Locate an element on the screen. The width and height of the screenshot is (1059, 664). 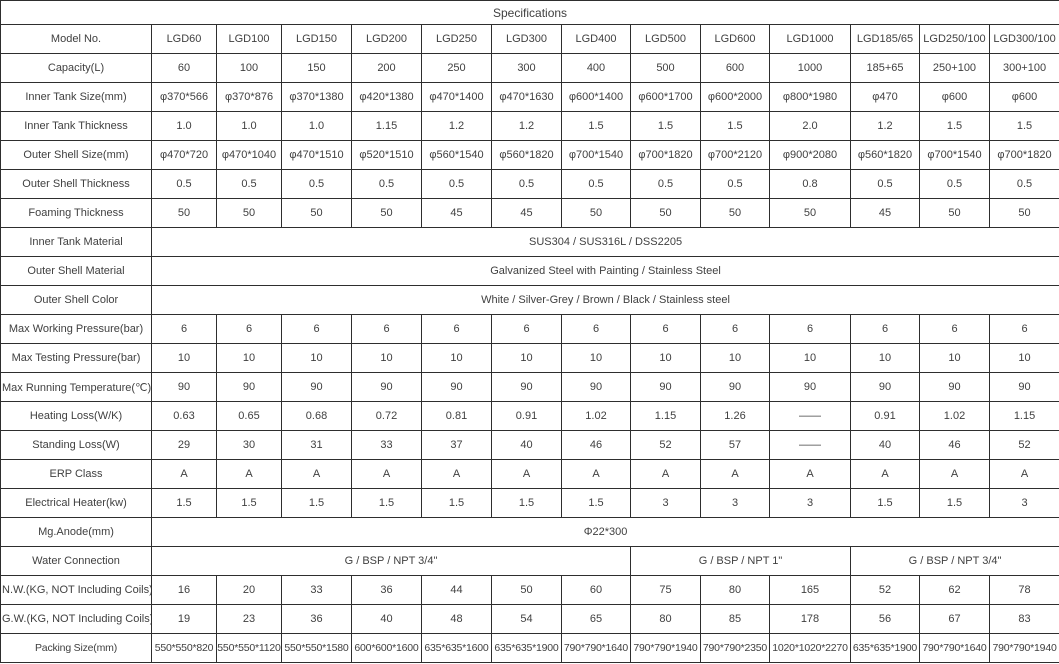
row-label: Mg.Anode(mm) is located at coordinates (76, 532).